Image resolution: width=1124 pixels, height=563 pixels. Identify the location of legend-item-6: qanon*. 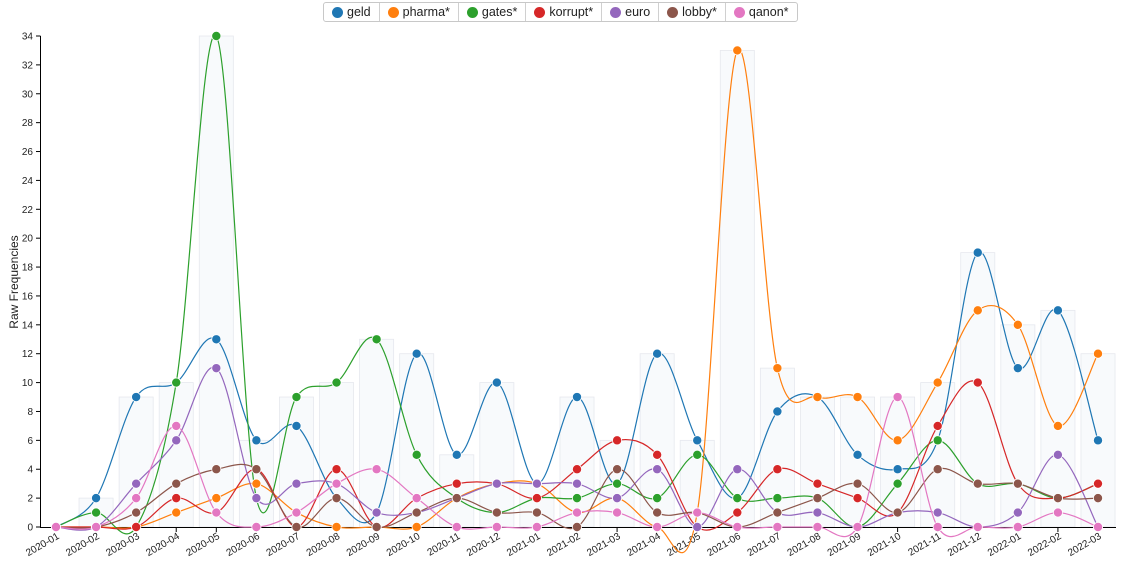
(761, 12).